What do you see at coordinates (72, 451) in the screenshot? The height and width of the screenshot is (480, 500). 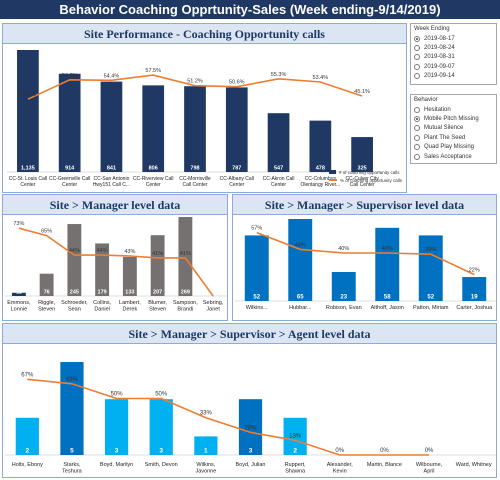 I see `bar-value-label: 5` at bounding box center [72, 451].